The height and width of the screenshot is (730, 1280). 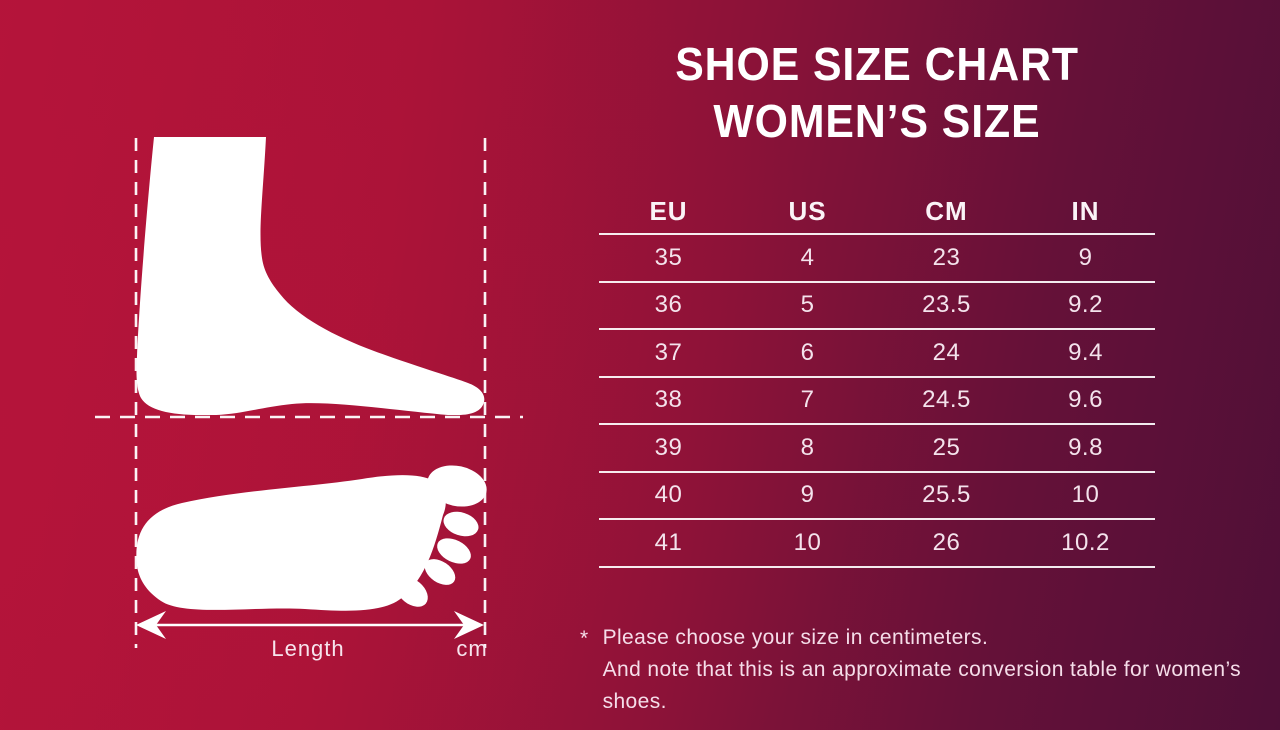 What do you see at coordinates (668, 210) in the screenshot?
I see `column-header-eu: EU` at bounding box center [668, 210].